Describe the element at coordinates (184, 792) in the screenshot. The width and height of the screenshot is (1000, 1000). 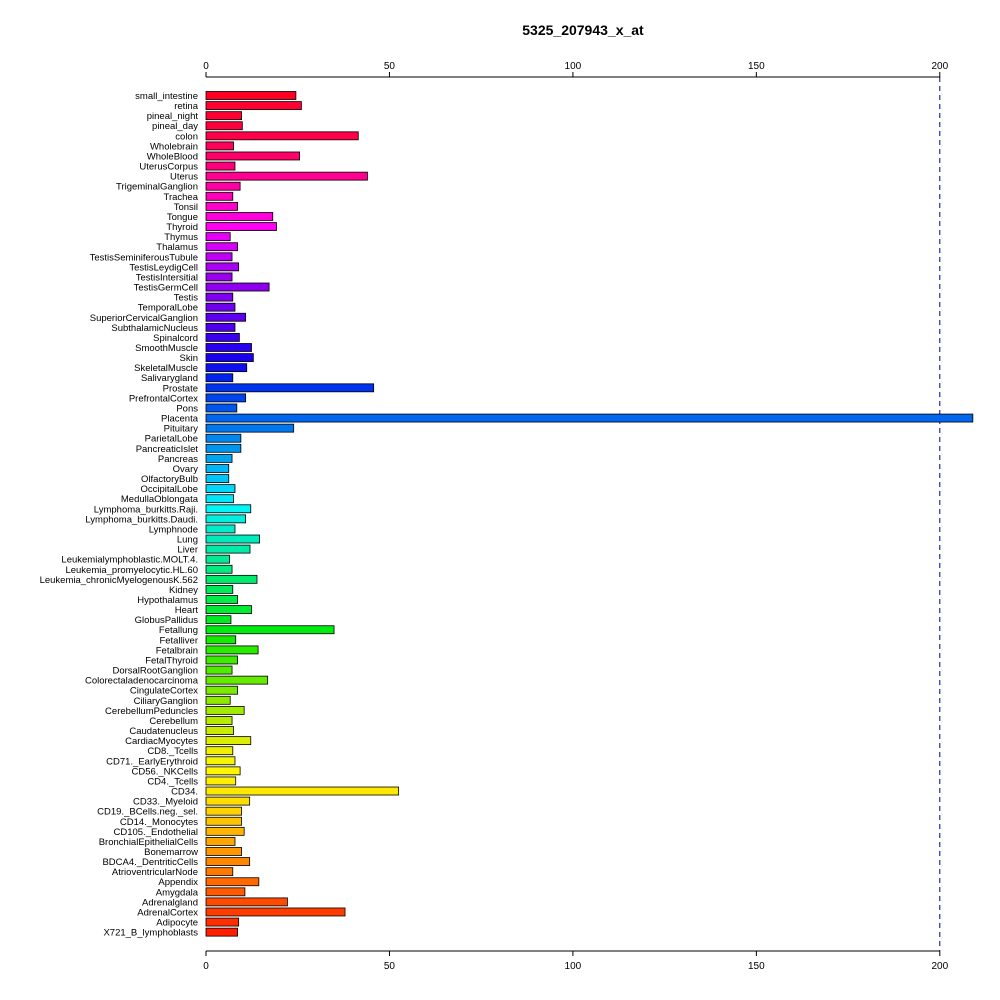
I see `category-label: CD34.` at that location.